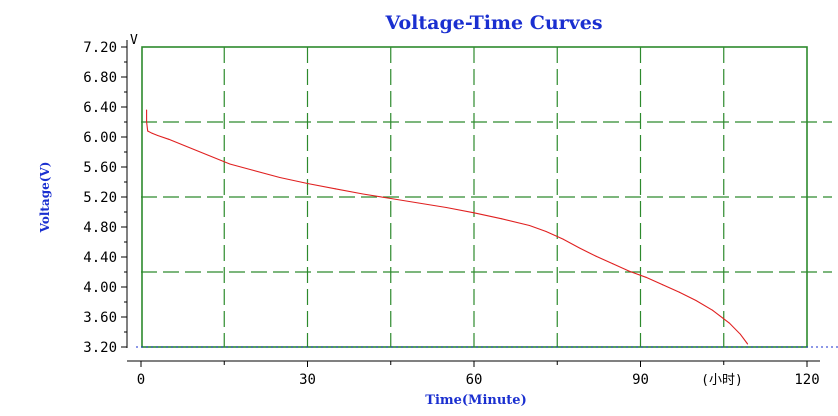 The width and height of the screenshot is (838, 416). I want to click on y-tick-label: 6.80, so click(100, 78).